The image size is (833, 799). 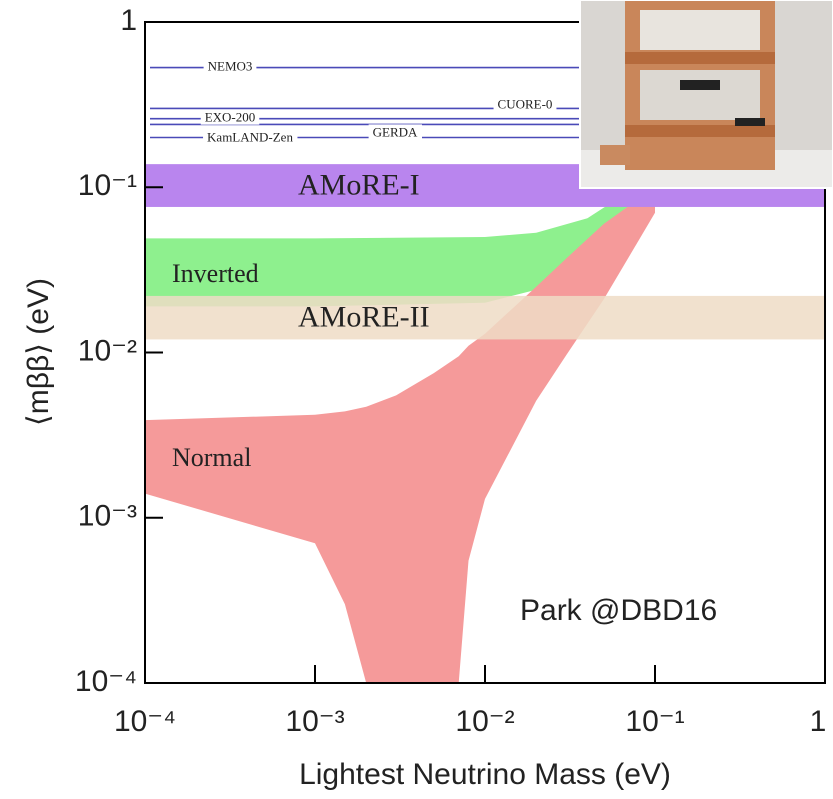 What do you see at coordinates (38, 352) in the screenshot?
I see `y-axis-label: ⟨mββ⟩ (eV)` at bounding box center [38, 352].